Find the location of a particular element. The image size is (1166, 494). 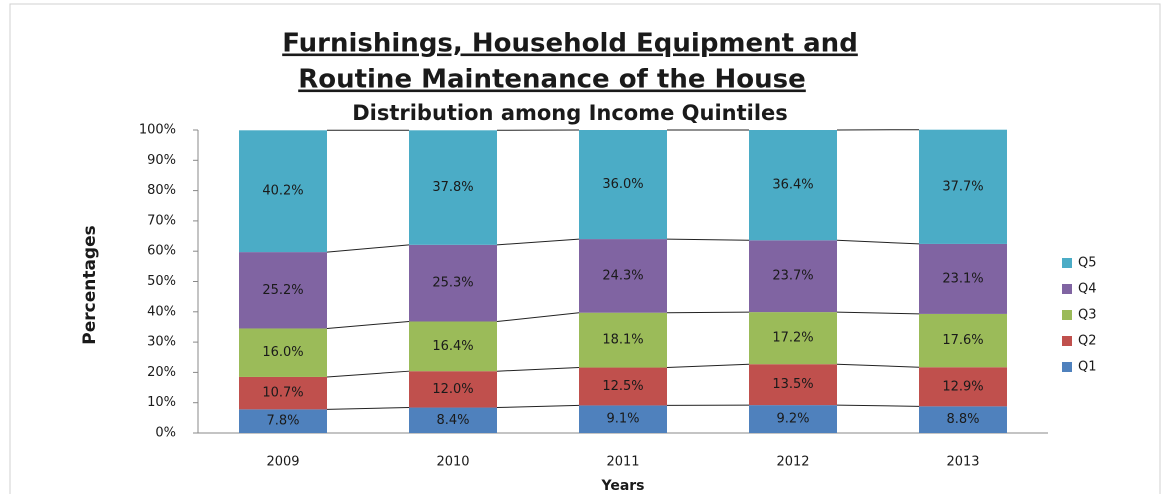

data-label: 23.7% is located at coordinates (792, 276).